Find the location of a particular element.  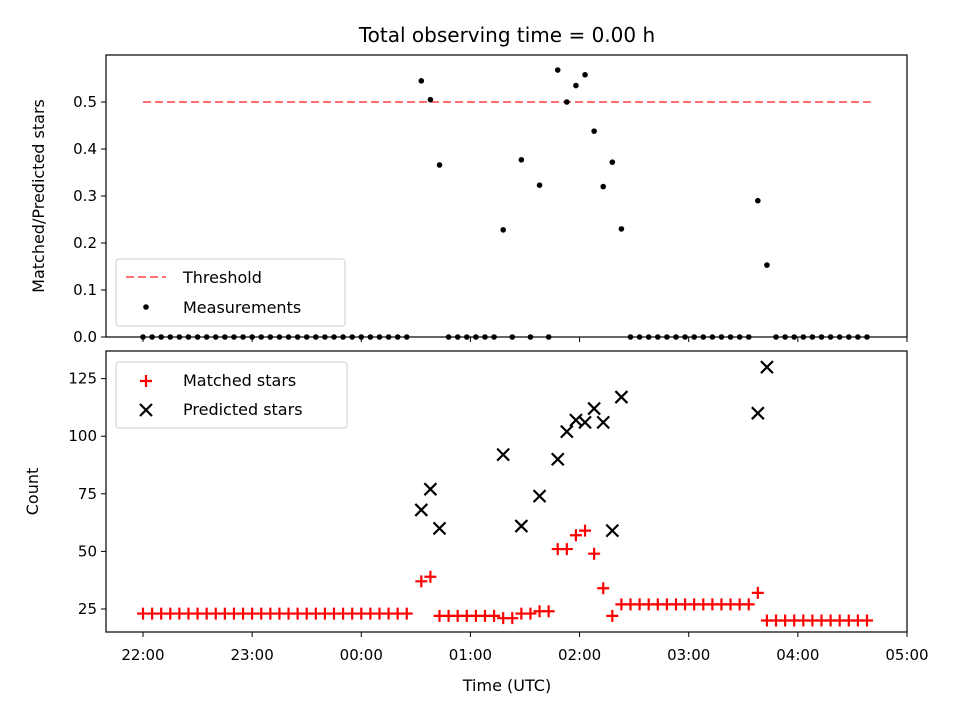

y-tick-label: 0.0 is located at coordinates (85, 337).